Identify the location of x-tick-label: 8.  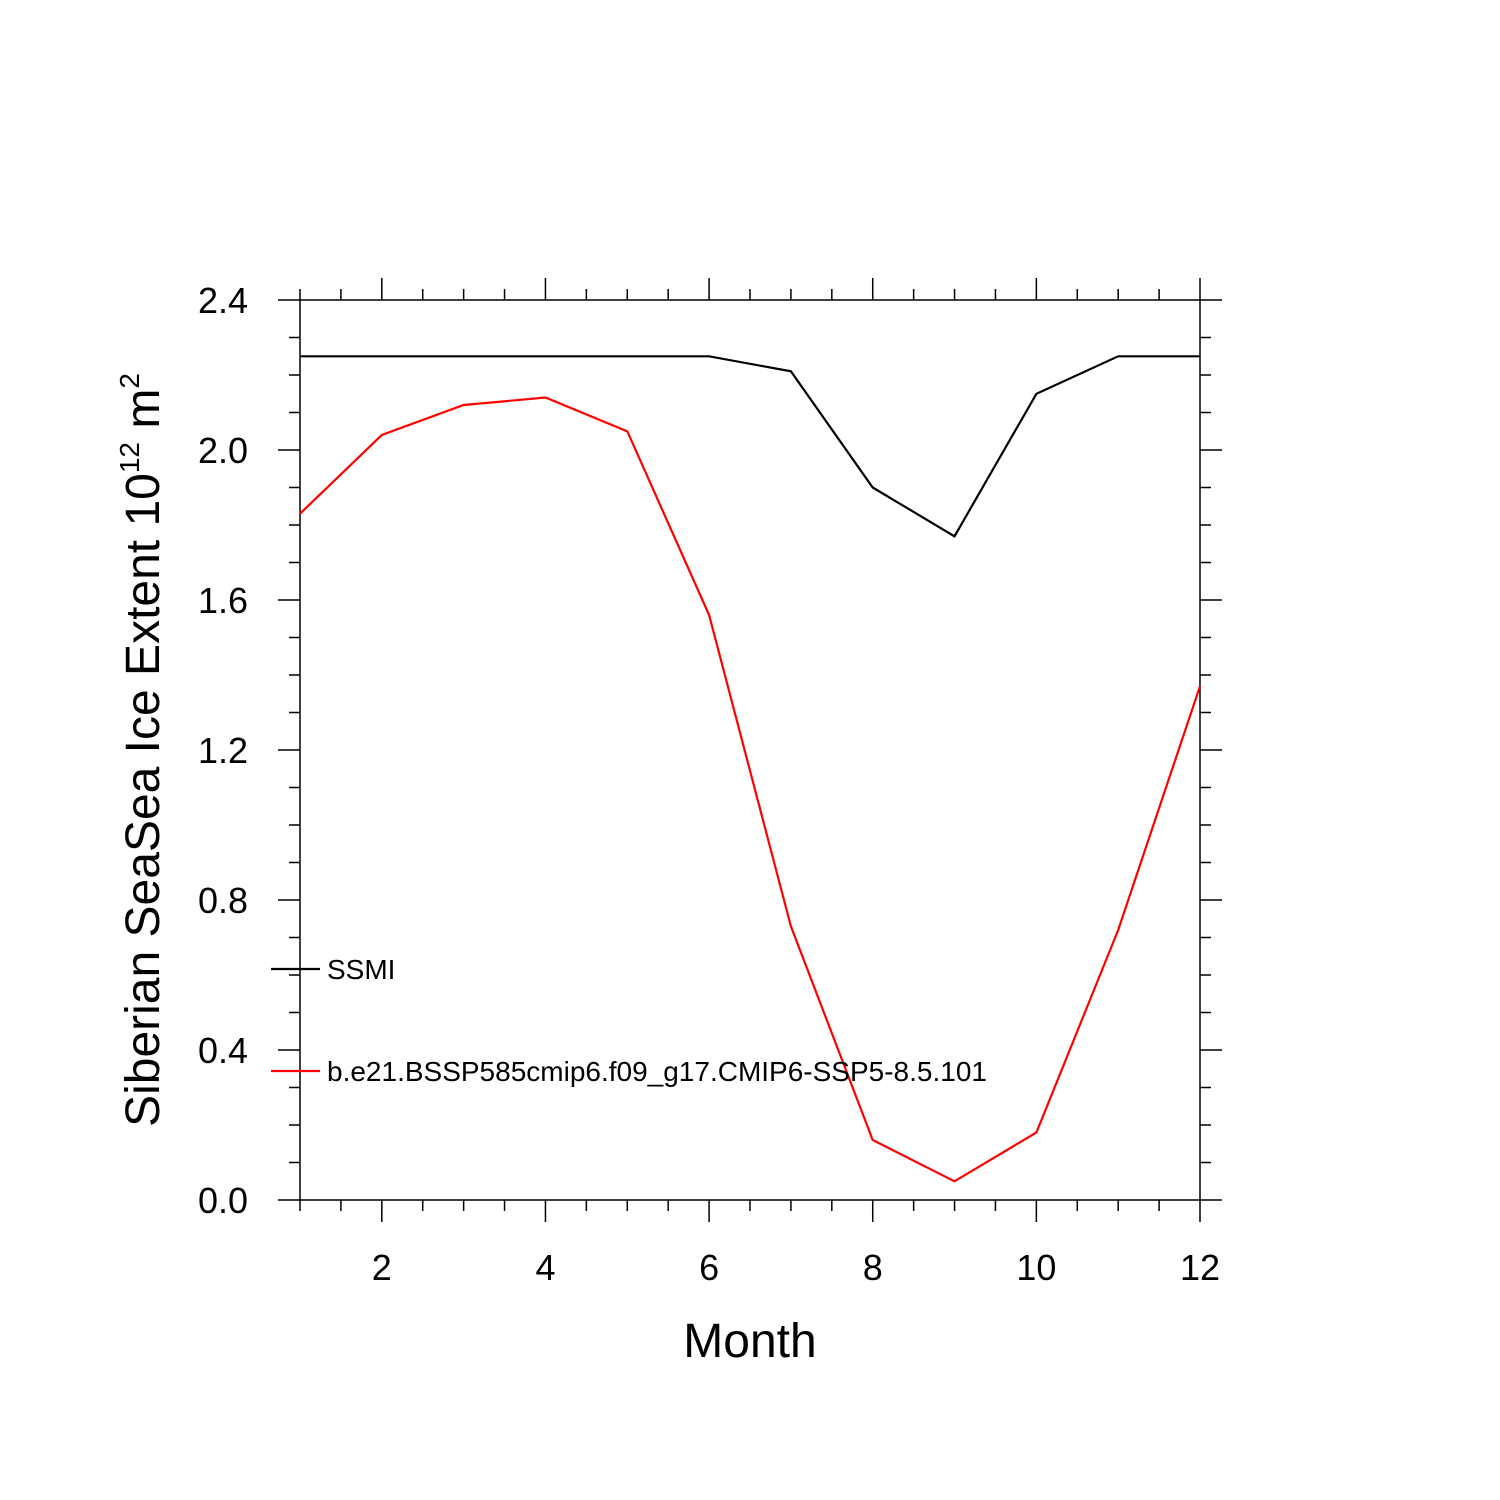
(873, 1267).